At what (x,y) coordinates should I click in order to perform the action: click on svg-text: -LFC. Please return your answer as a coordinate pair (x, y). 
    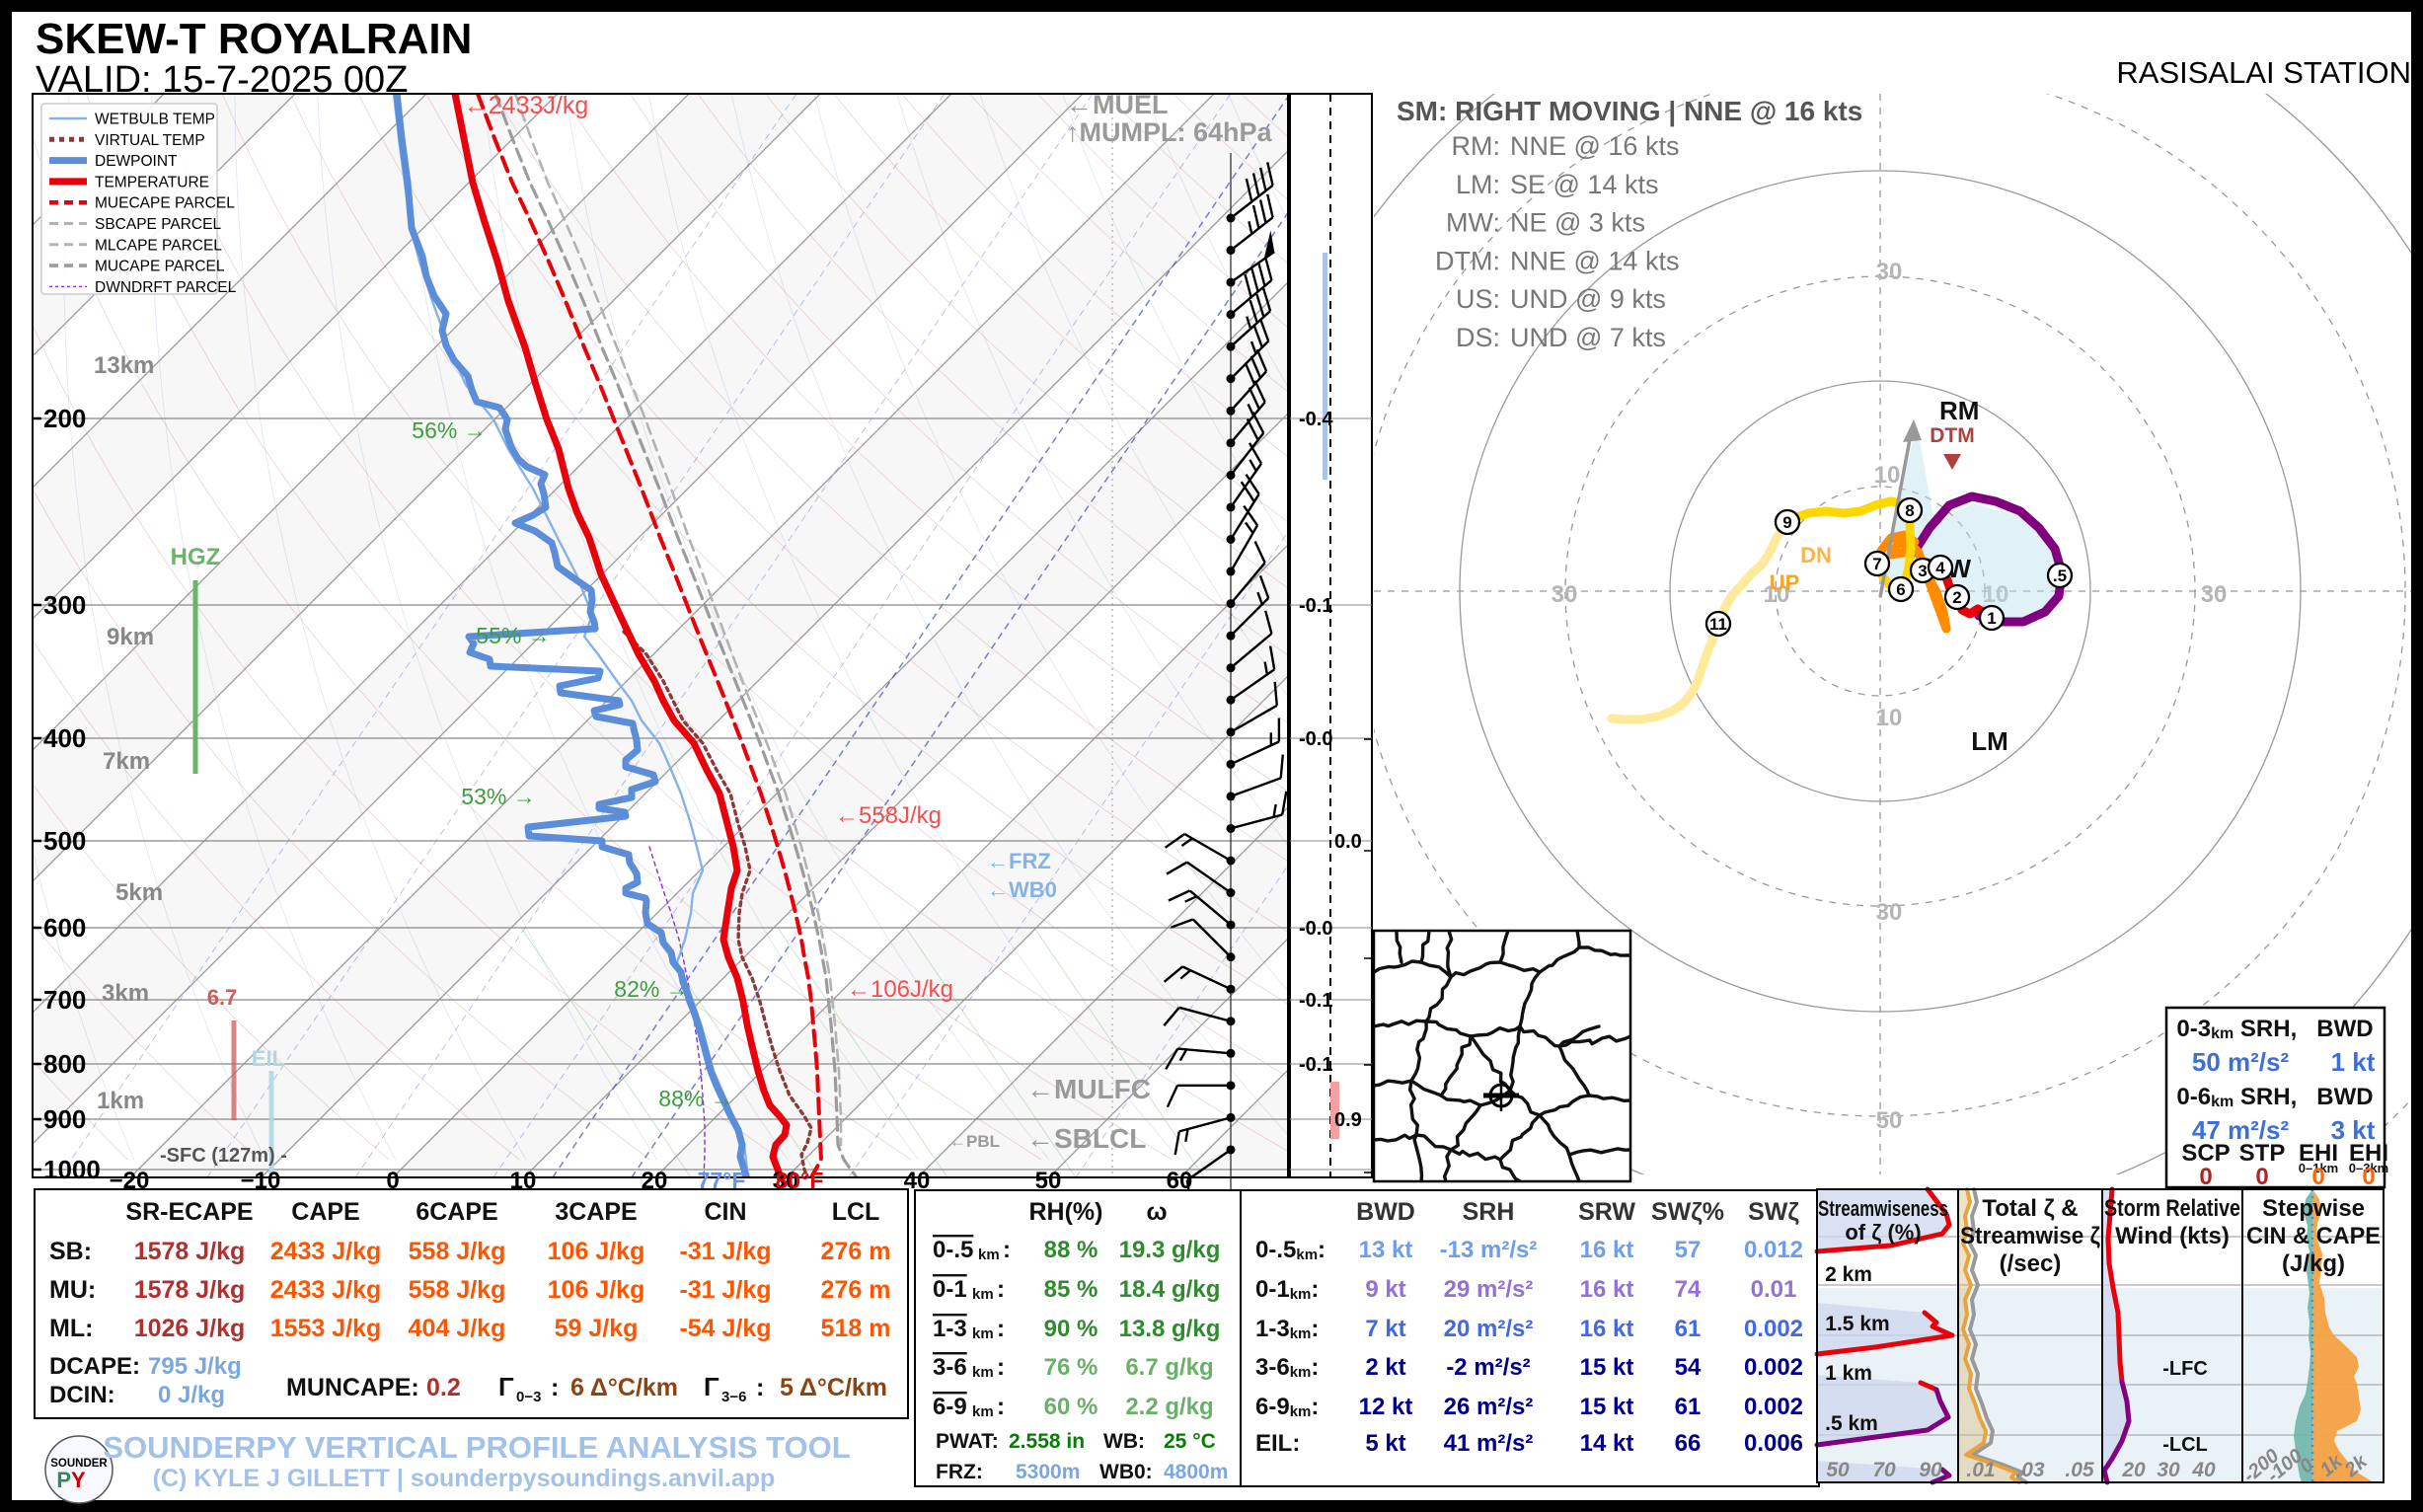
    Looking at the image, I should click on (2185, 1369).